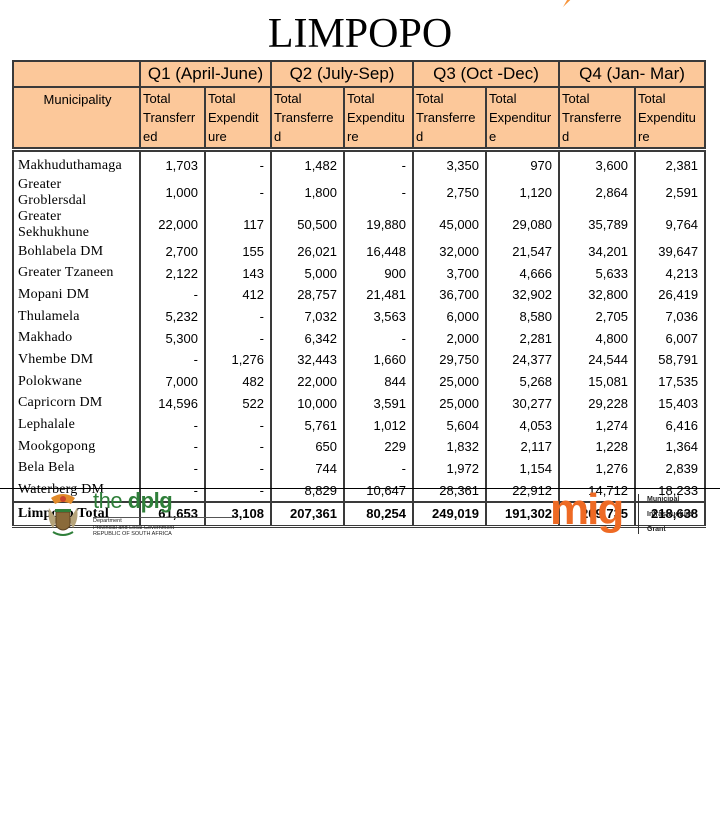 The height and width of the screenshot is (840, 720). Describe the element at coordinates (359, 468) in the screenshot. I see `table-row: Bela Bela - -744-1,972 1,154 1,276 2,839` at that location.